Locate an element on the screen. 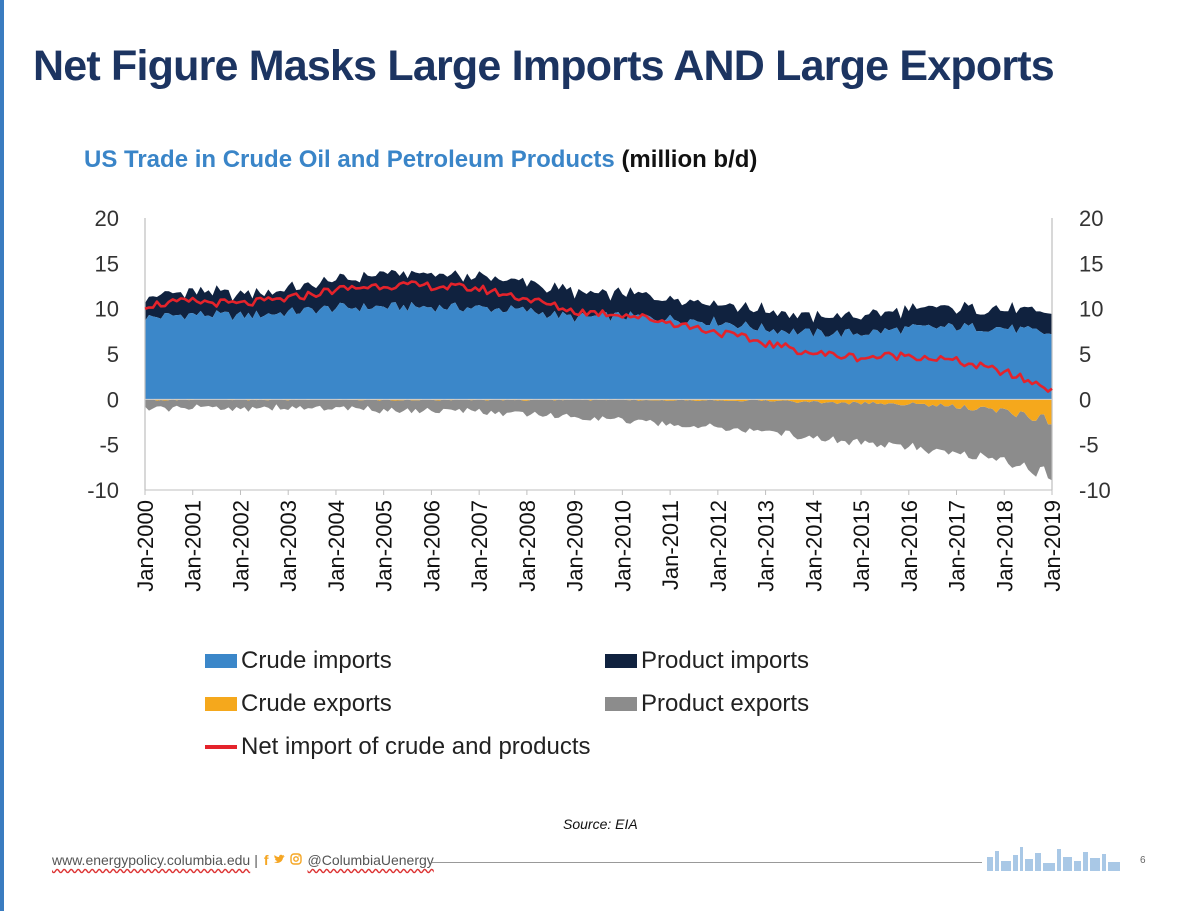 The height and width of the screenshot is (911, 1200). x-tick-label: Jan-2016 is located at coordinates (909, 546).